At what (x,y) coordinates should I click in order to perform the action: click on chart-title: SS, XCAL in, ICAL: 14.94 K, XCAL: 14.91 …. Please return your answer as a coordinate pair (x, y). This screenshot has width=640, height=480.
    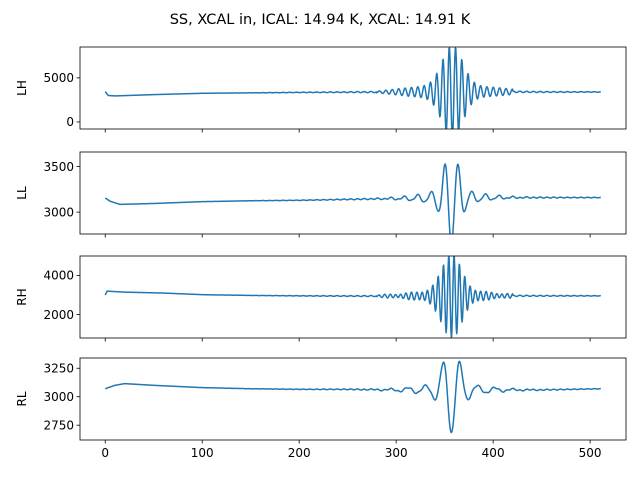
    Looking at the image, I should click on (320, 20).